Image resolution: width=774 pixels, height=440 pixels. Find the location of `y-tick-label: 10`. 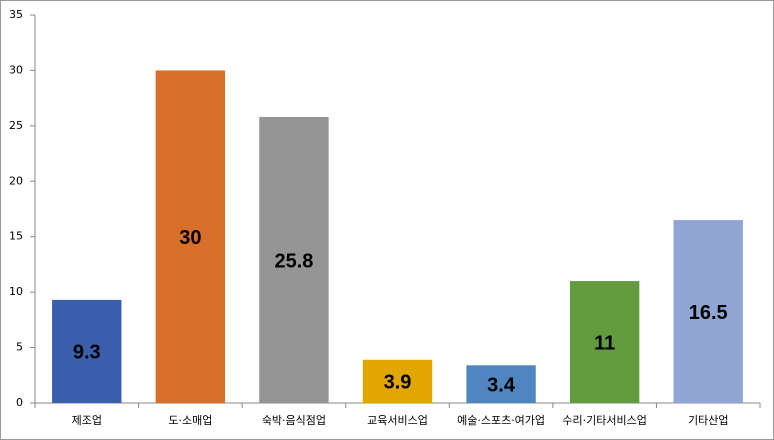

y-tick-label: 10 is located at coordinates (16, 291).